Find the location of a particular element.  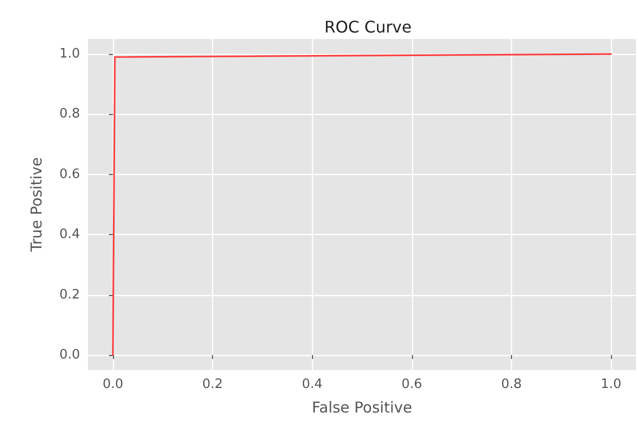

y-tick-label: 0.8 is located at coordinates (69, 114).